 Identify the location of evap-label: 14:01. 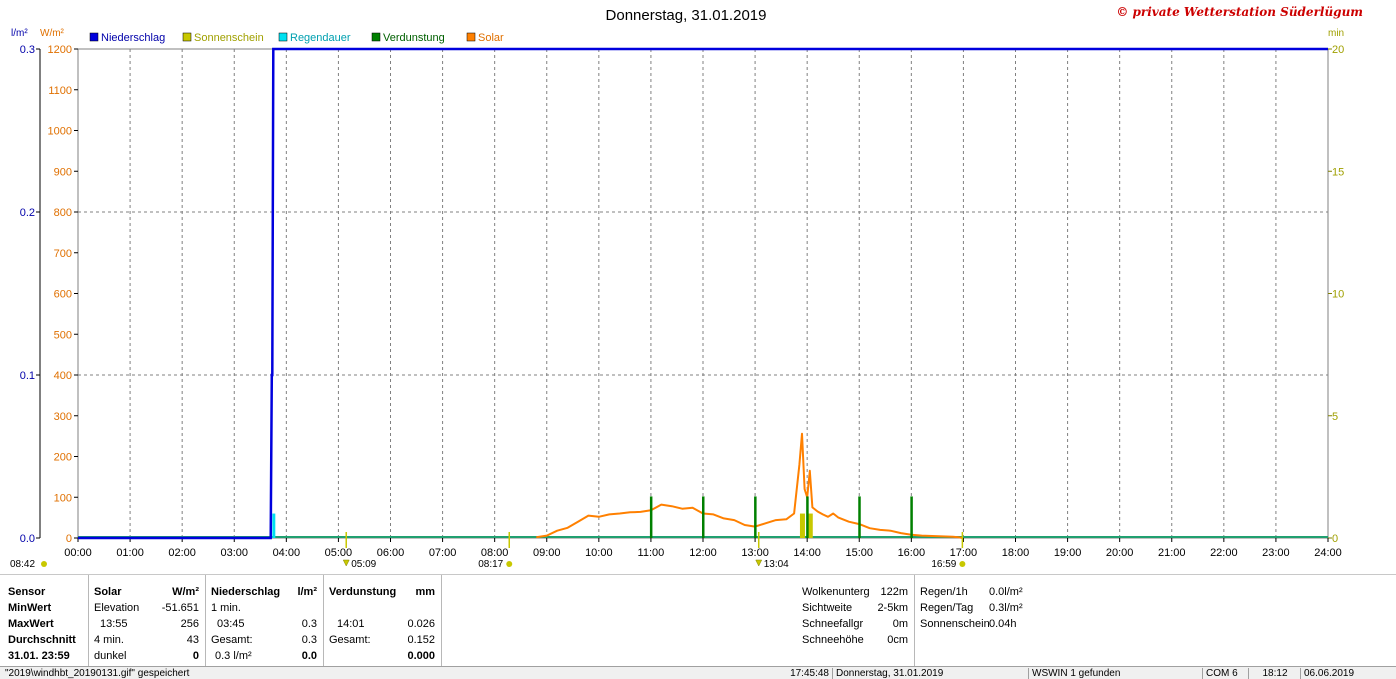
(351, 624).